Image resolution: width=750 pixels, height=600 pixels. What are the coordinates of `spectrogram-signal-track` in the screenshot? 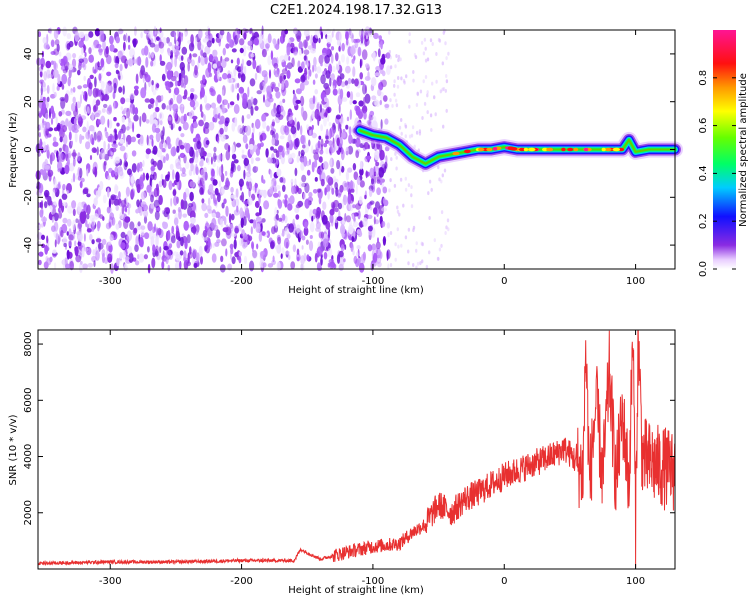 It's located at (517, 147).